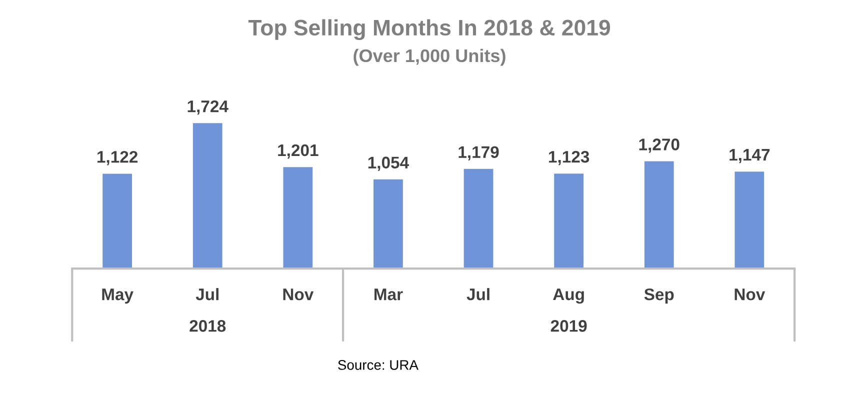 The image size is (859, 395). I want to click on text: 2018, so click(208, 326).